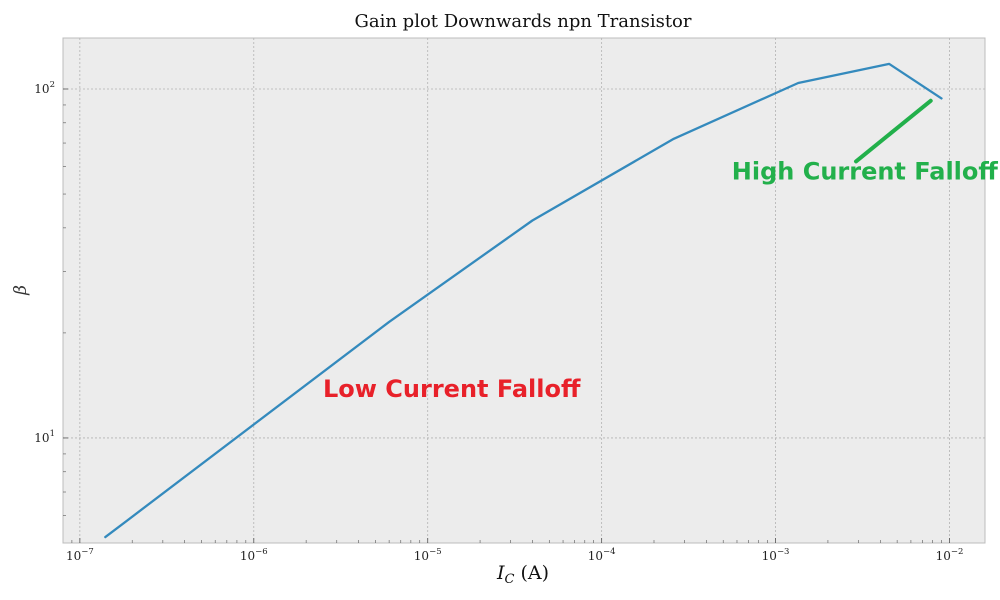 Image resolution: width=1000 pixels, height=600 pixels. Describe the element at coordinates (44, 88) in the screenshot. I see `y-tick-label: 10²` at that location.